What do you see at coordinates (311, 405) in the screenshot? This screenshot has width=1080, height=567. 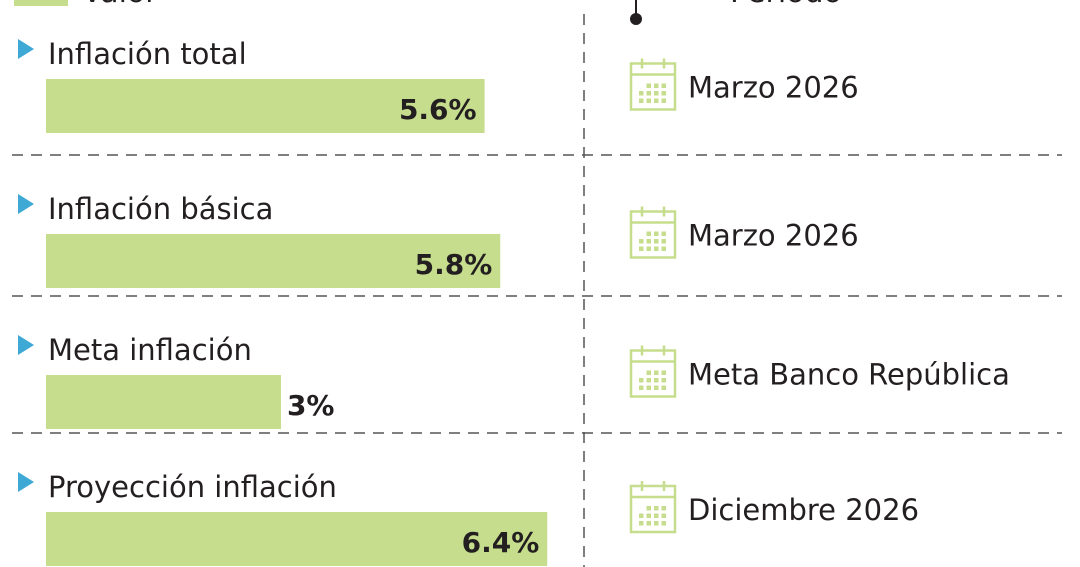 I see `bar-value-label: 3%` at bounding box center [311, 405].